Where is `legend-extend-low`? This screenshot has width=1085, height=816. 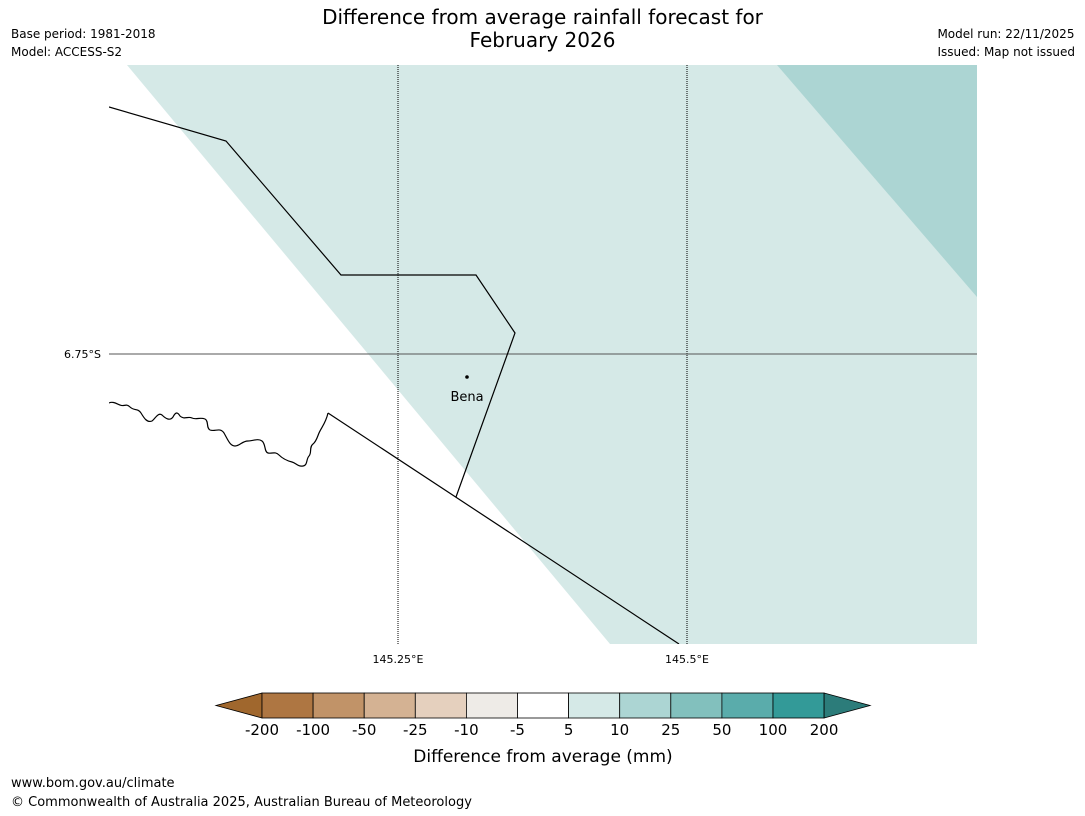 legend-extend-low is located at coordinates (238, 705).